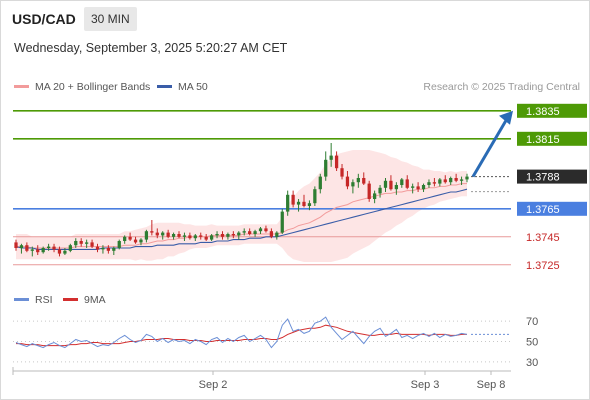 This screenshot has height=400, width=590. I want to click on projection-arrow-shaft, so click(490, 148).